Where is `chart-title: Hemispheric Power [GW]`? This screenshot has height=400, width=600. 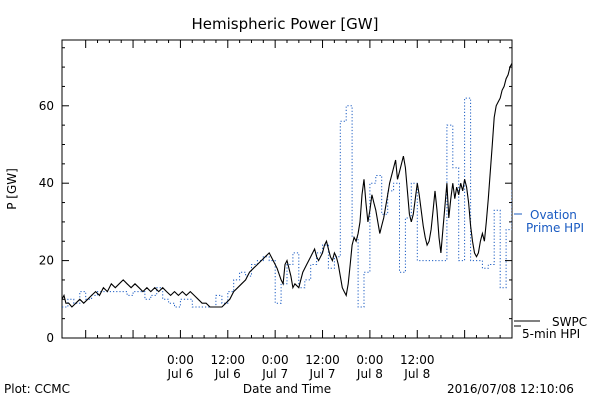 chart-title: Hemispheric Power [GW] is located at coordinates (285, 24).